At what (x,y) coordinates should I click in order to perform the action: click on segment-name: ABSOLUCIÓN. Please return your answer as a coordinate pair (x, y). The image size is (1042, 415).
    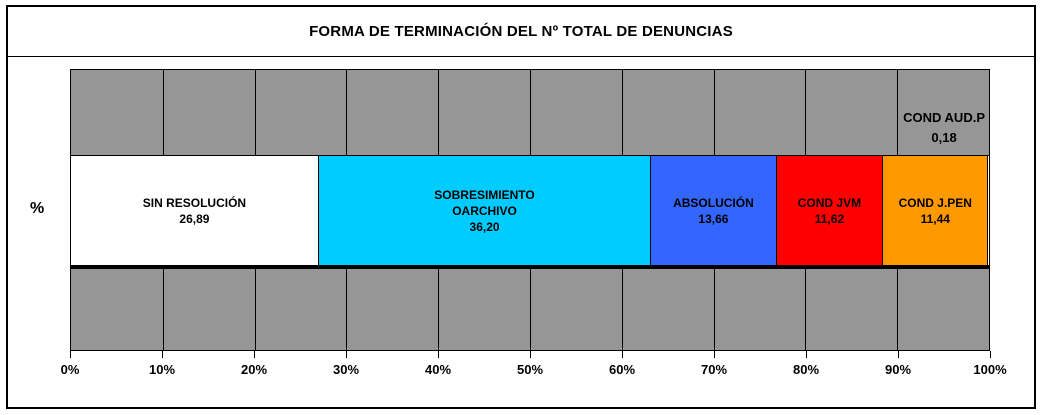
    Looking at the image, I should click on (713, 202).